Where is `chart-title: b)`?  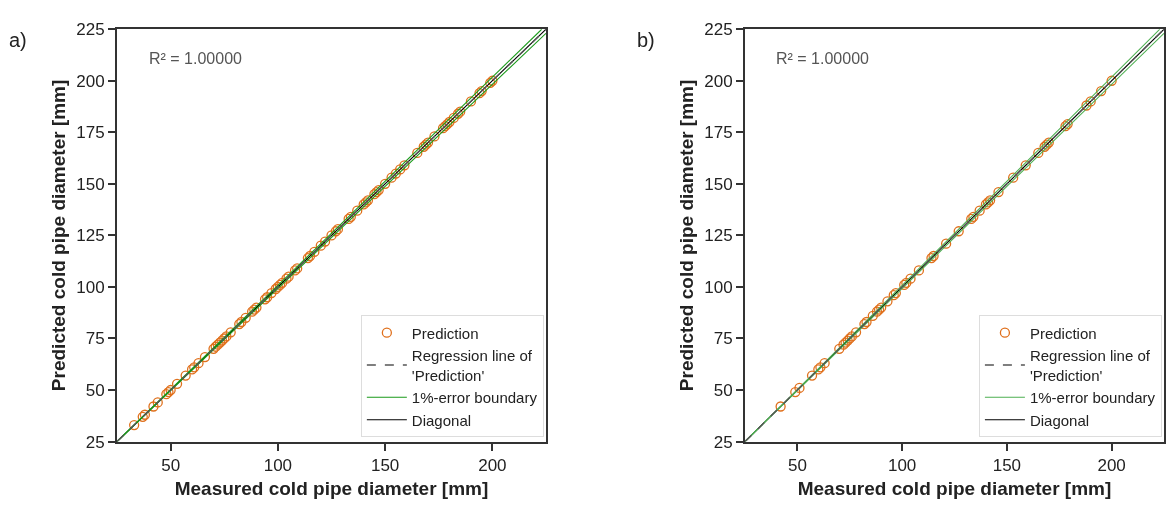 chart-title: b) is located at coordinates (646, 40).